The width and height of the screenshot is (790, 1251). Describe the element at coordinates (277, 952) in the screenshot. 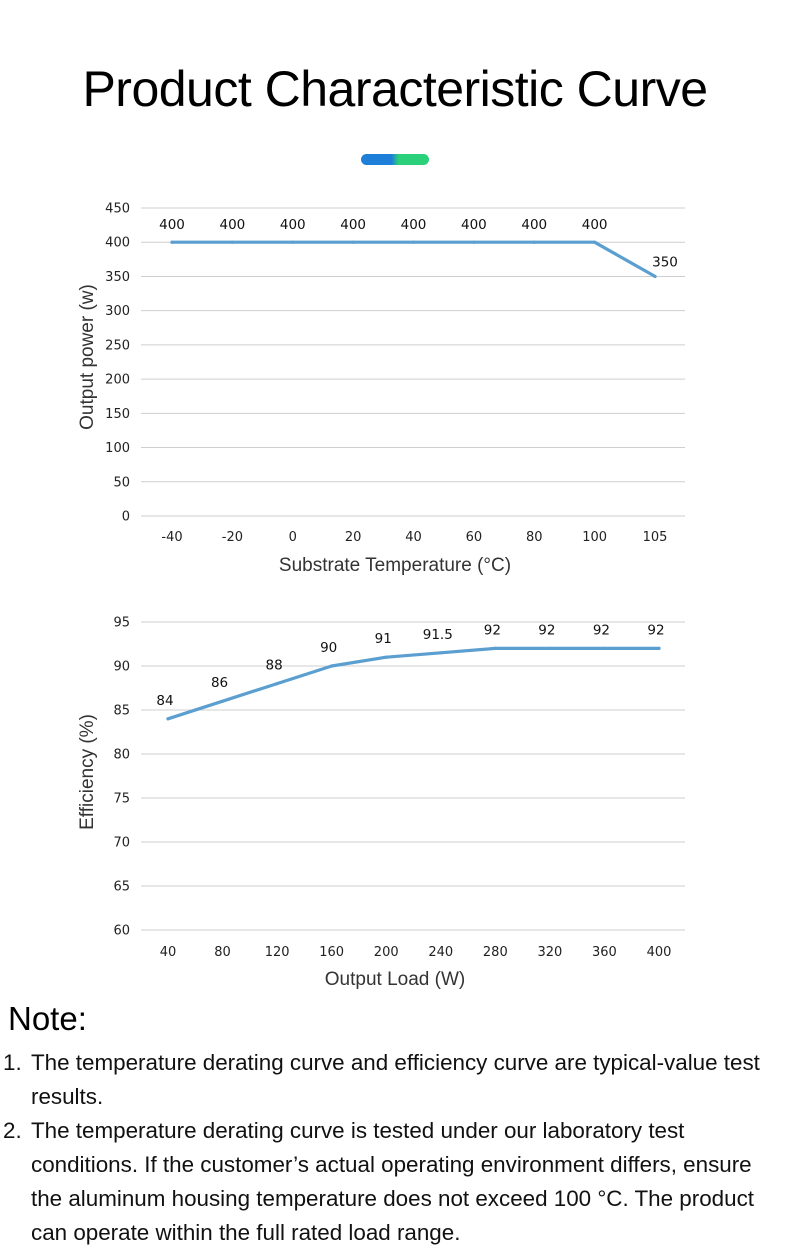

I see `x-tick-label: 120` at that location.